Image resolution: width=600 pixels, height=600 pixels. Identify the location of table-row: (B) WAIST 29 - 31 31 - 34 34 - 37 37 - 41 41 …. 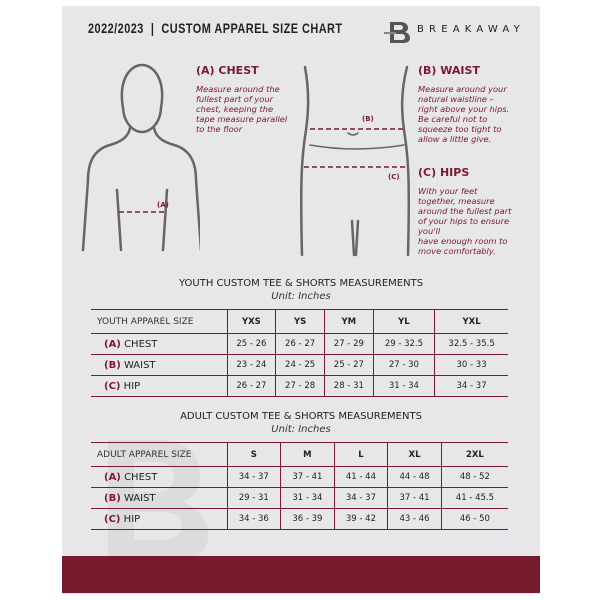
(299, 498).